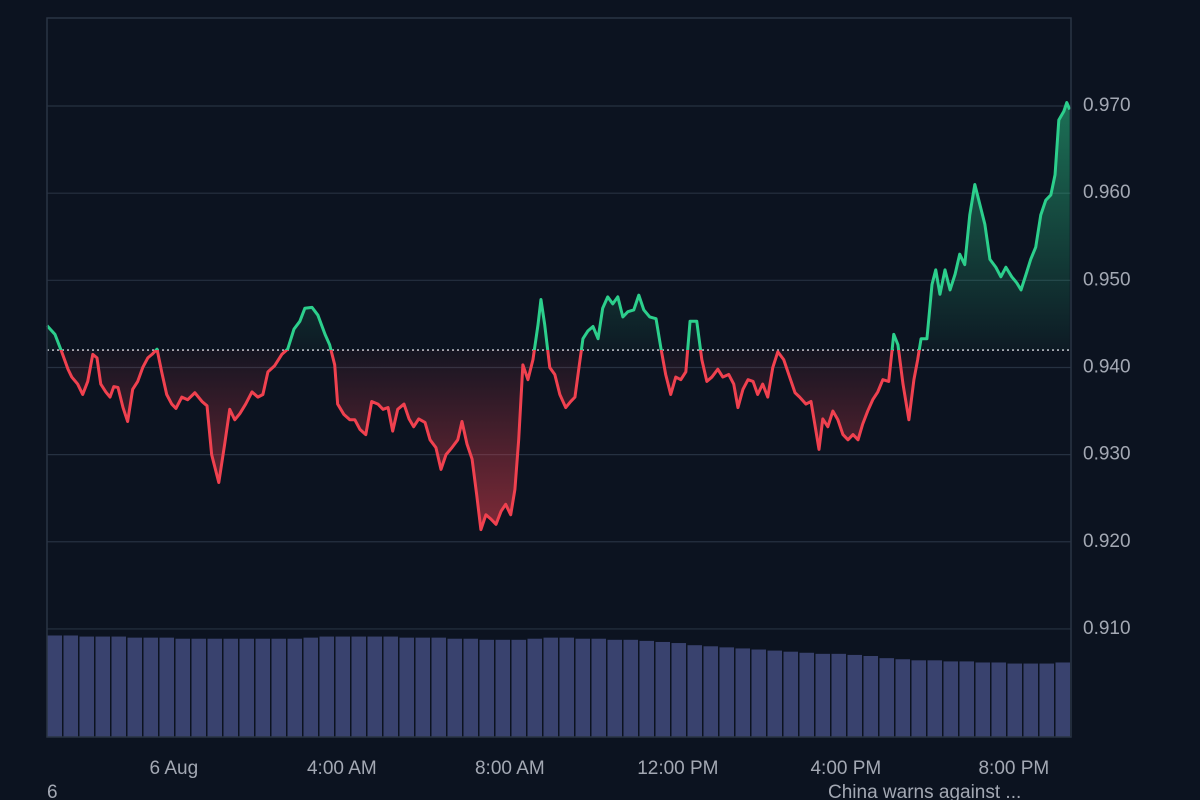 The width and height of the screenshot is (1200, 800). What do you see at coordinates (174, 768) in the screenshot?
I see `x-tick-label: 6 Aug` at bounding box center [174, 768].